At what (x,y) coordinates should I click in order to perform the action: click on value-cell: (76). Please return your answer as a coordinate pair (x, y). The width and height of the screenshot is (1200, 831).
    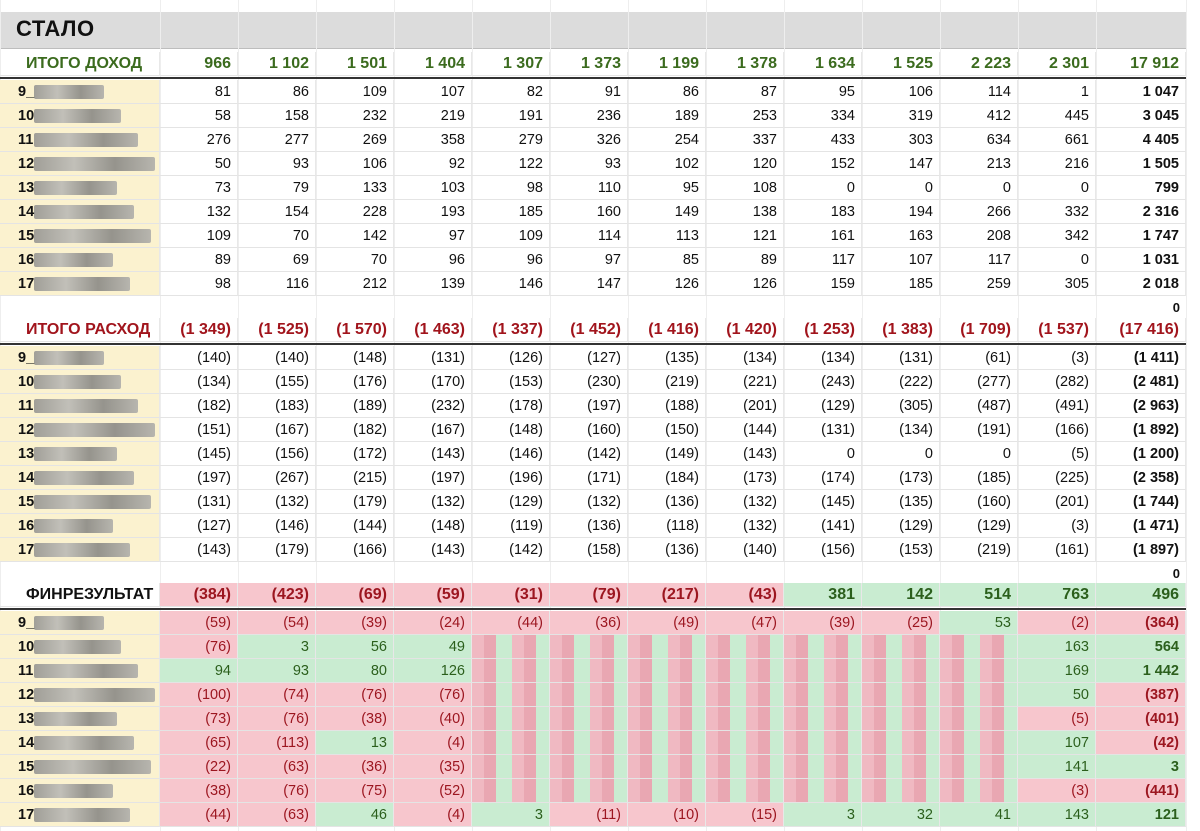
    Looking at the image, I should click on (277, 719).